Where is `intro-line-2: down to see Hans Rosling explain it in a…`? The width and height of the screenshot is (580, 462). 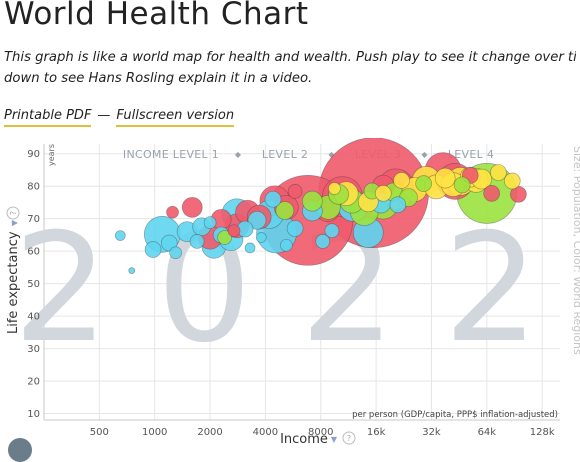 intro-line-2: down to see Hans Rosling explain it in a… is located at coordinates (158, 78).